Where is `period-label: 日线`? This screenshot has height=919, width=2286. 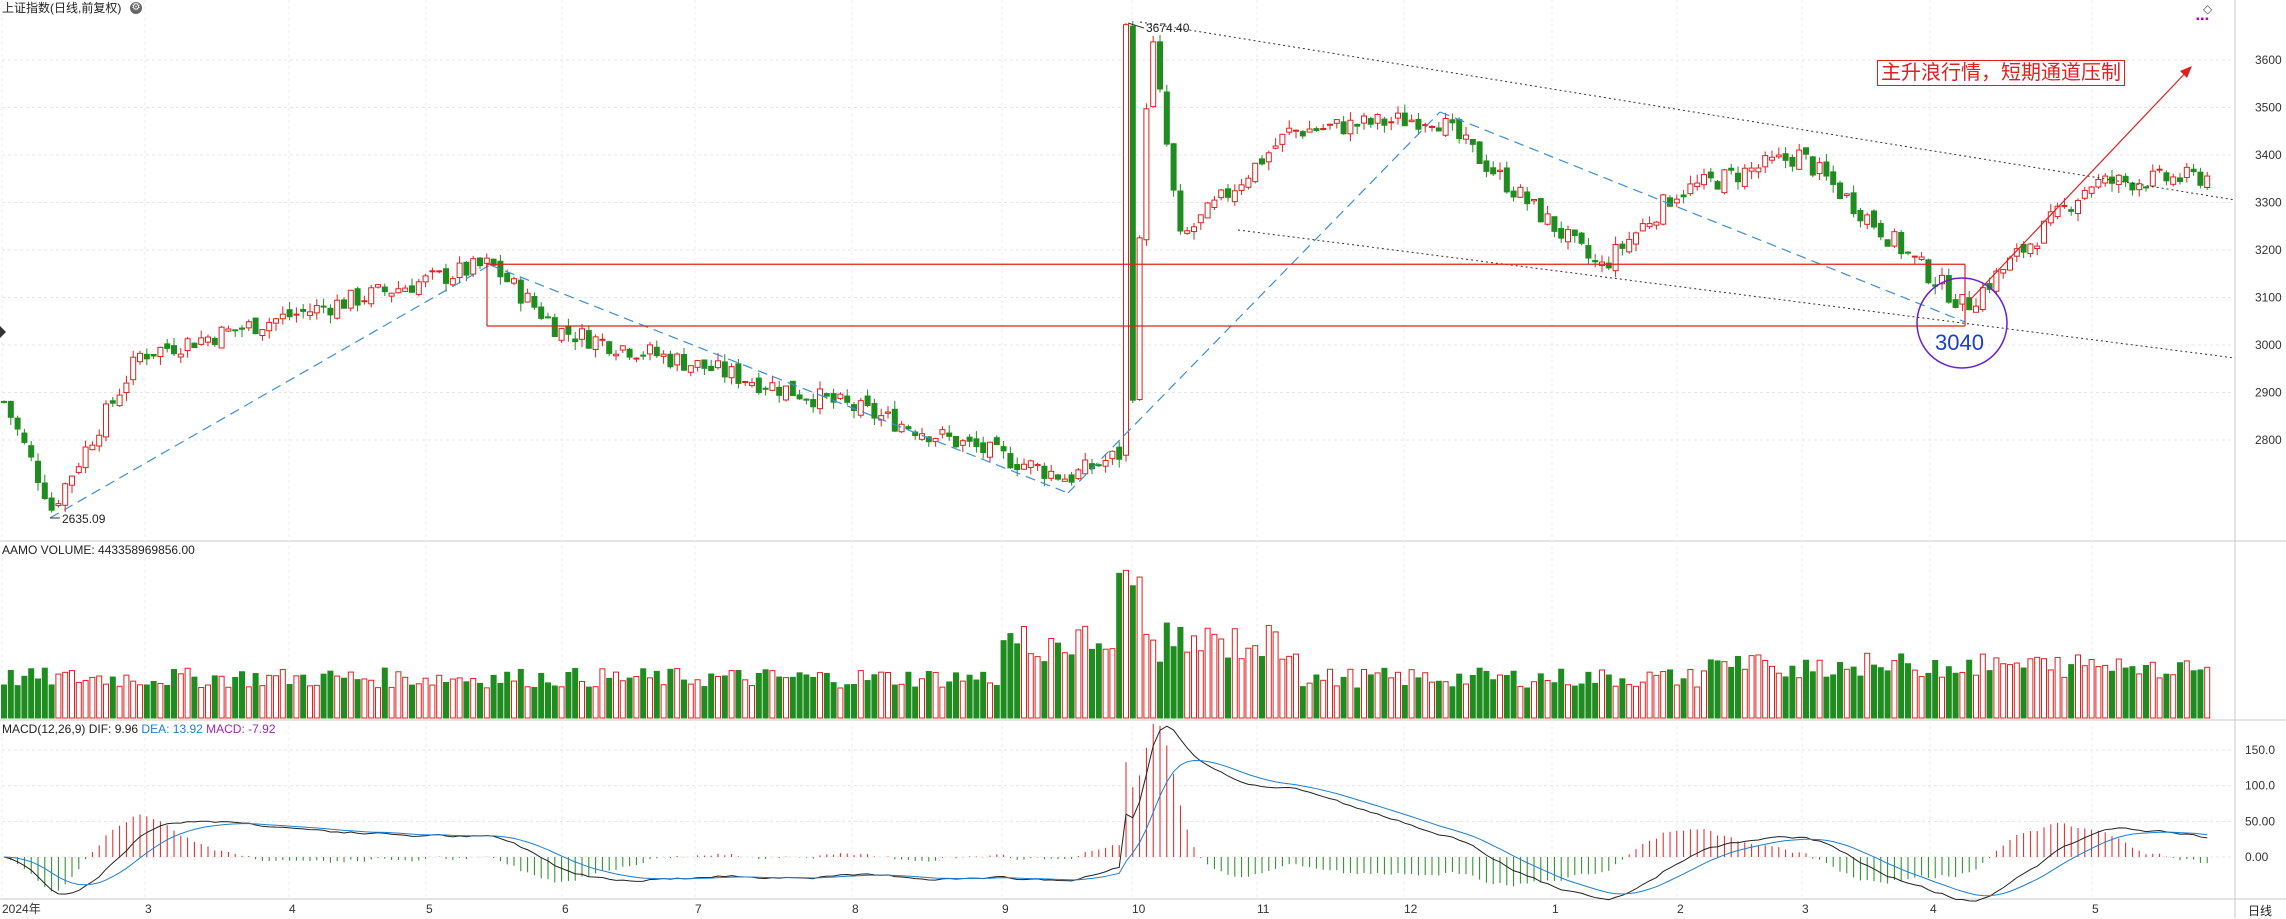
period-label: 日线 is located at coordinates (2260, 911).